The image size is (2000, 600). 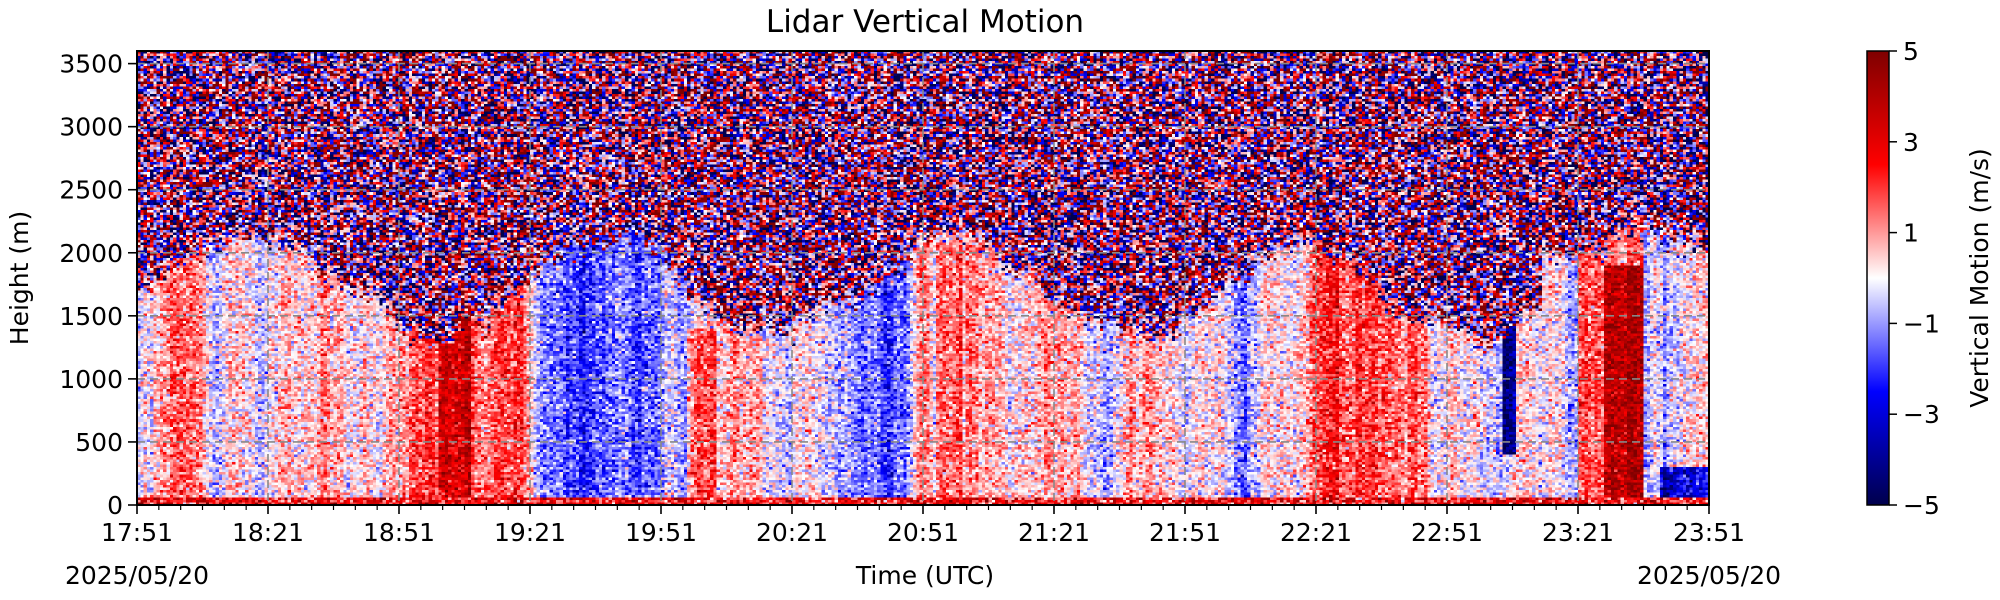 What do you see at coordinates (925, 22) in the screenshot?
I see `chart-title: Lidar Vertical Motion` at bounding box center [925, 22].